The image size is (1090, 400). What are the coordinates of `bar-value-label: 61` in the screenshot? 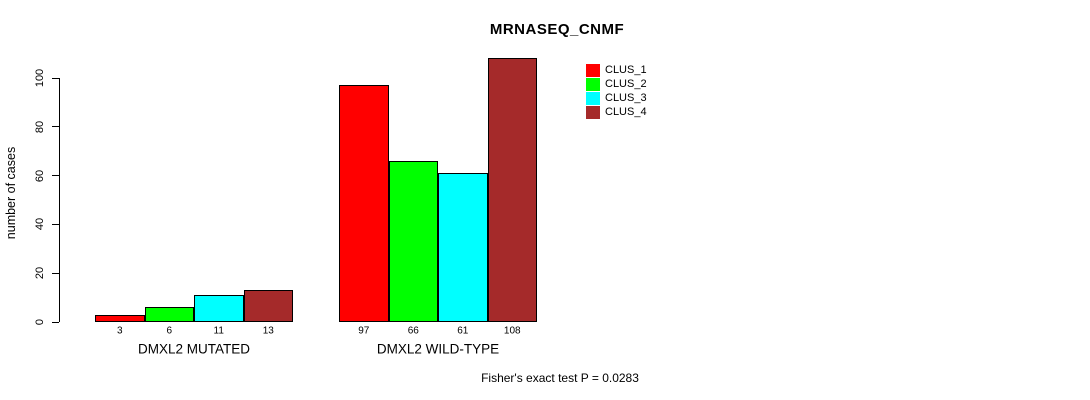 It's located at (463, 331).